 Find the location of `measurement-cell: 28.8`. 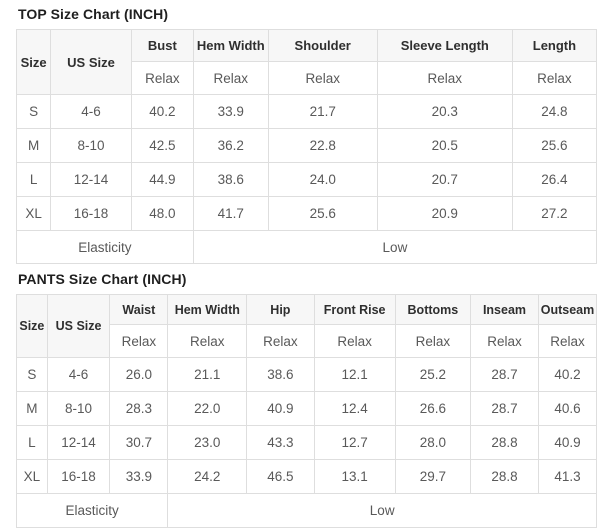

measurement-cell: 28.8 is located at coordinates (504, 442).